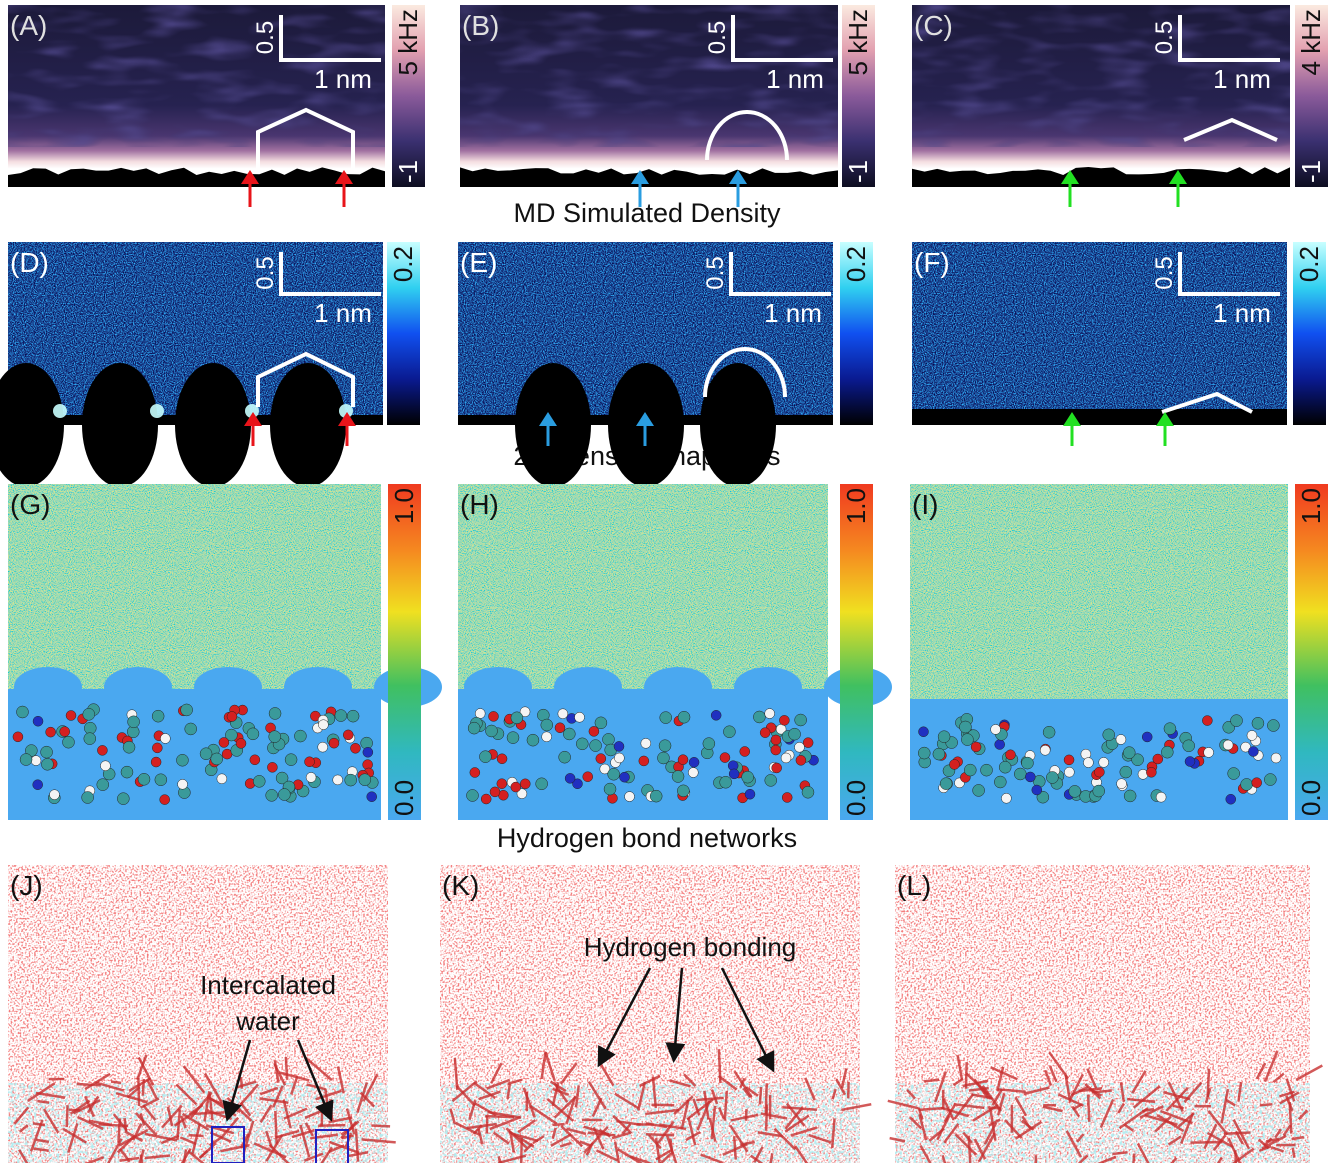 This screenshot has height=1163, width=1337. What do you see at coordinates (404, 506) in the screenshot?
I see `colorbar-max-label: 1.0` at bounding box center [404, 506].